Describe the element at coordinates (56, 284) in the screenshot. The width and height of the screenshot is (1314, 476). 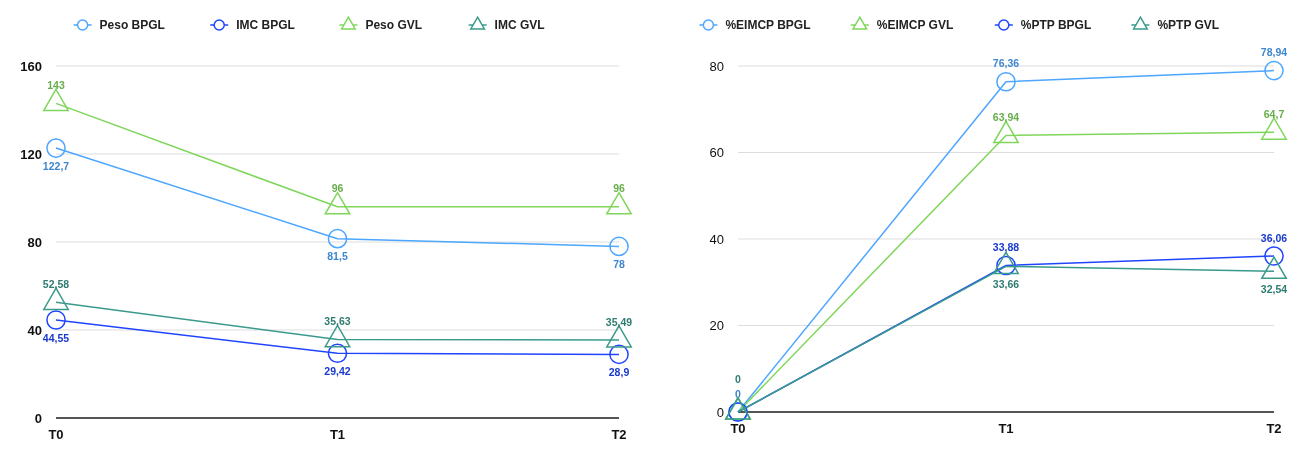
I see `data-label: 52,58` at that location.